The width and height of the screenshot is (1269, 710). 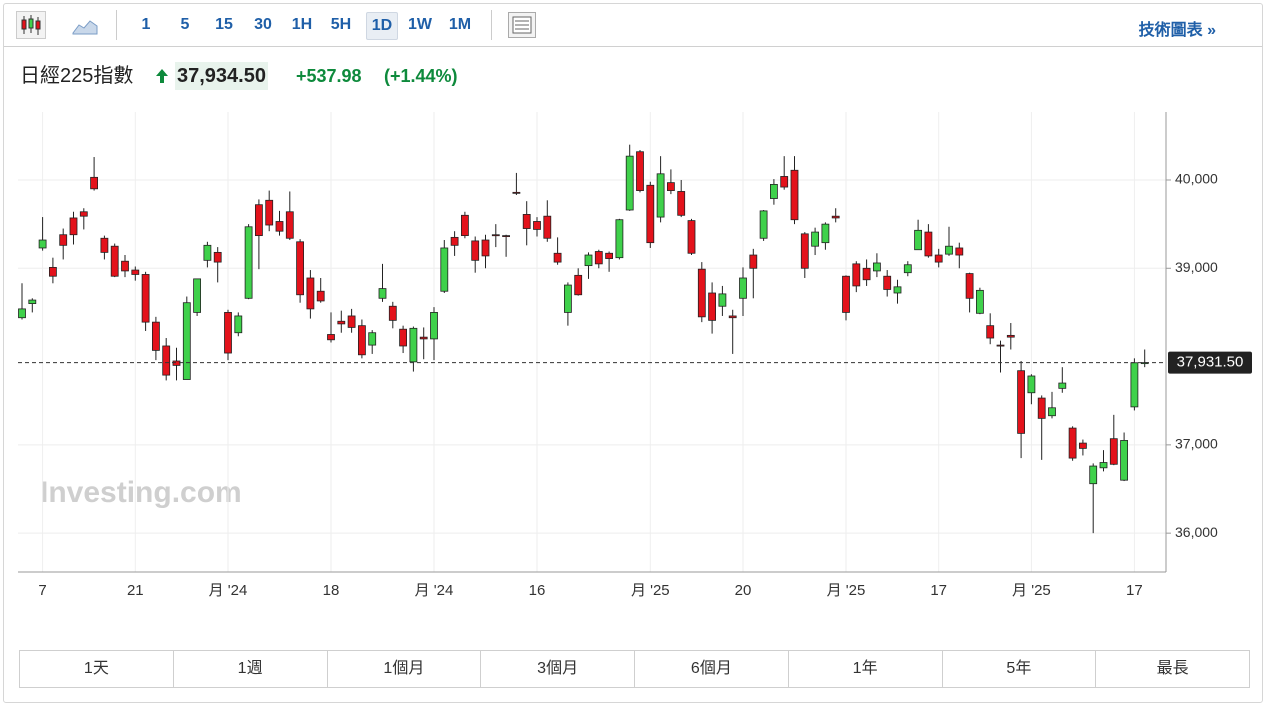 I want to click on x-tick-label: 21, so click(x=135, y=590).